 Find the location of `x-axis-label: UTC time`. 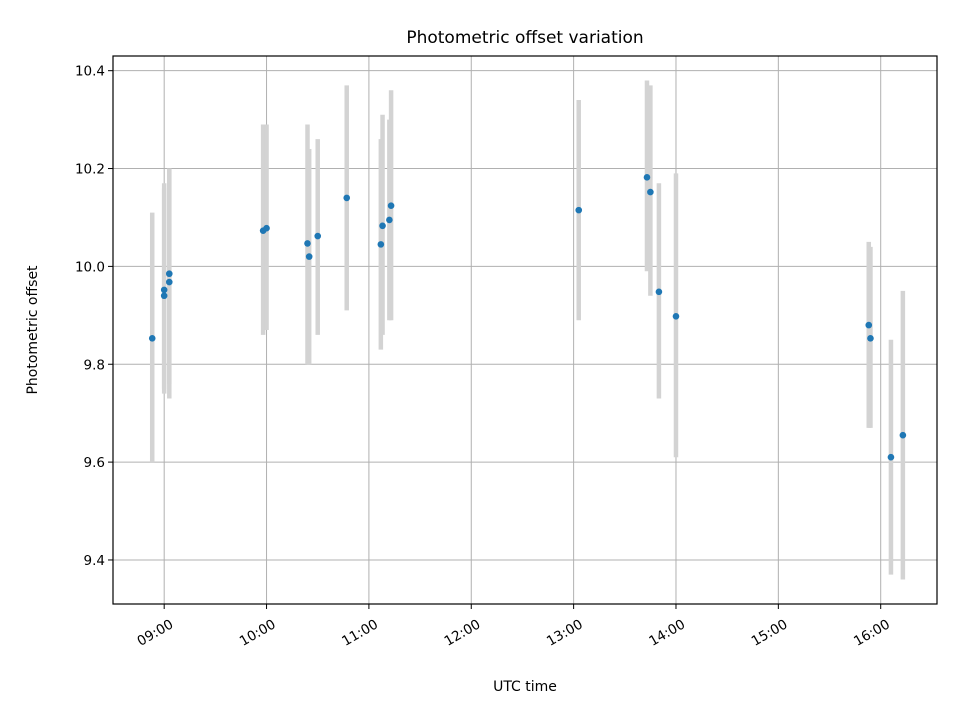

x-axis-label: UTC time is located at coordinates (525, 687).